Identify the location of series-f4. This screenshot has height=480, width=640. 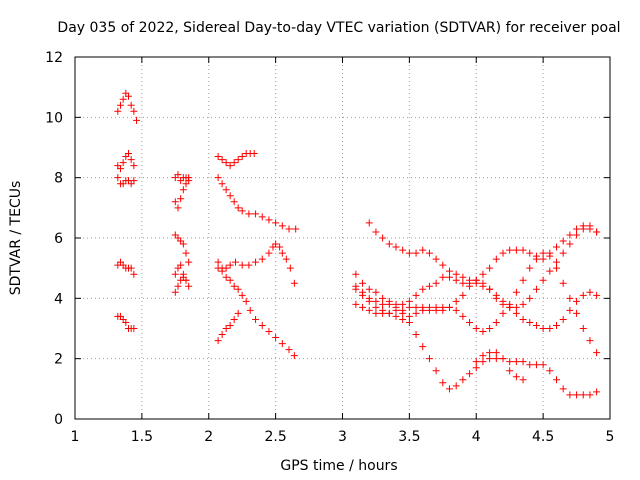
(476, 303).